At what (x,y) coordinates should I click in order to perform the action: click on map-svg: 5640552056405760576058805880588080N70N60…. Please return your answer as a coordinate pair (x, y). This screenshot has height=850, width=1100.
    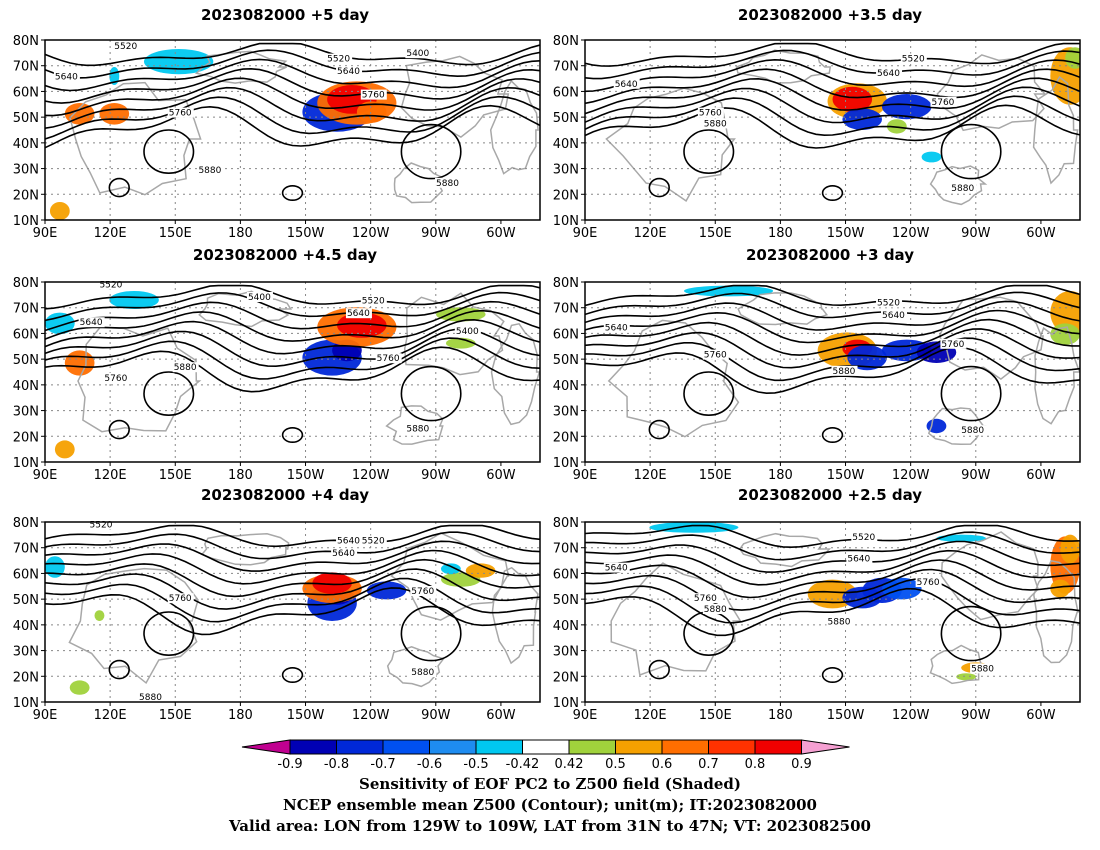
    Looking at the image, I should click on (817, 619).